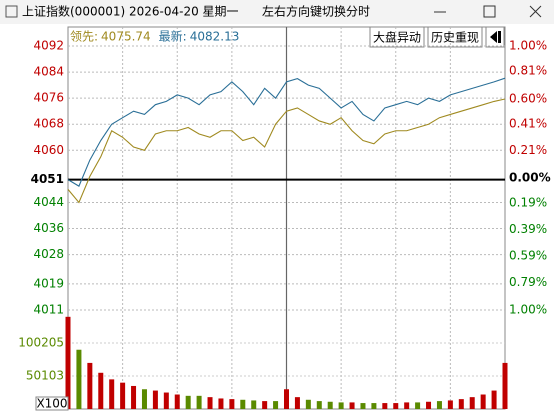 The height and width of the screenshot is (414, 554). What do you see at coordinates (215, 37) in the screenshot?
I see `legend-value: 4082.13` at bounding box center [215, 37].